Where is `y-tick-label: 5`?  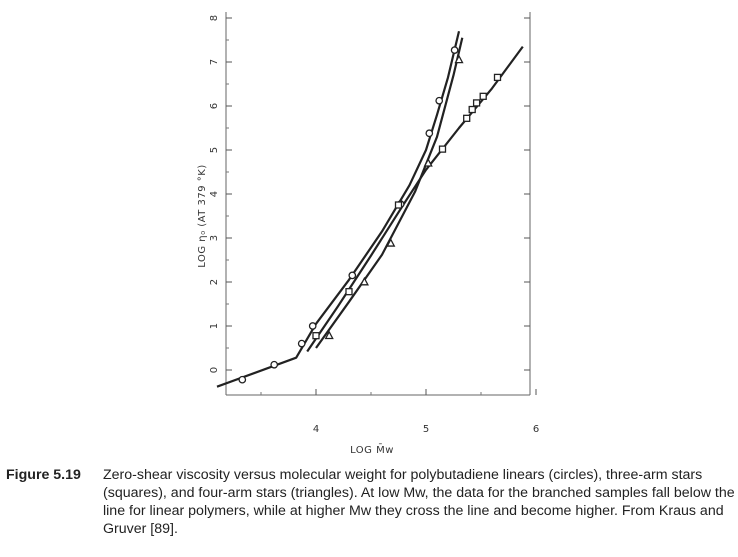 y-tick-label: 5 is located at coordinates (214, 150).